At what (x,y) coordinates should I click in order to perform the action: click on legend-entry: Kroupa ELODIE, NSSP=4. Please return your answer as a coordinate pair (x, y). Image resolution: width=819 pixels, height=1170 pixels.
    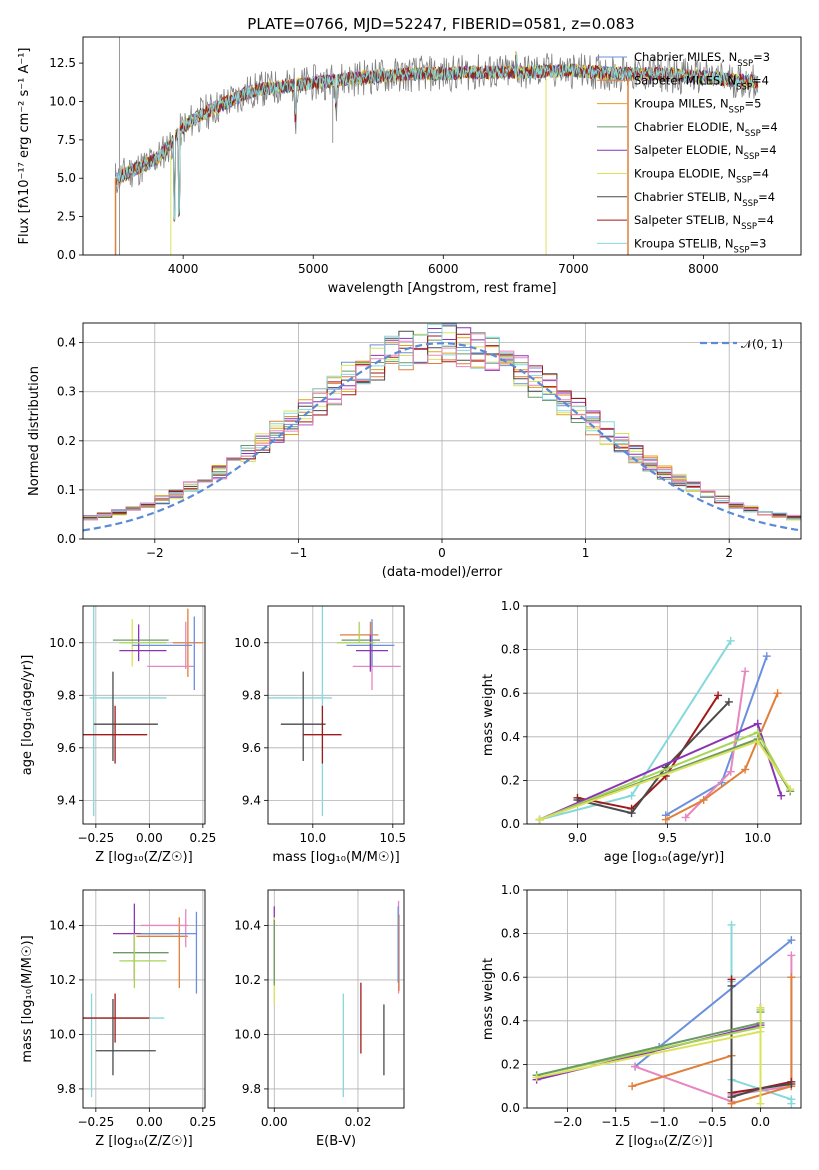
    Looking at the image, I should click on (701, 176).